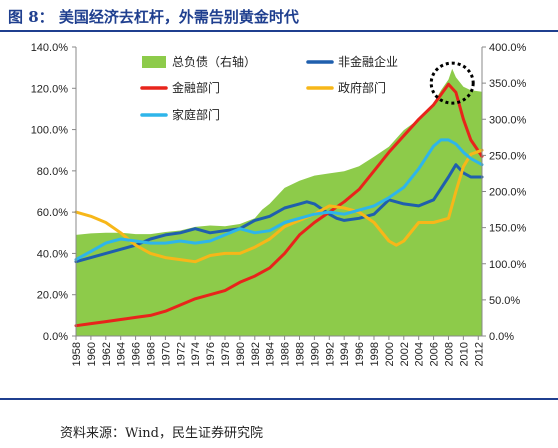  I want to click on x-tick-label: 1962, so click(107, 354).